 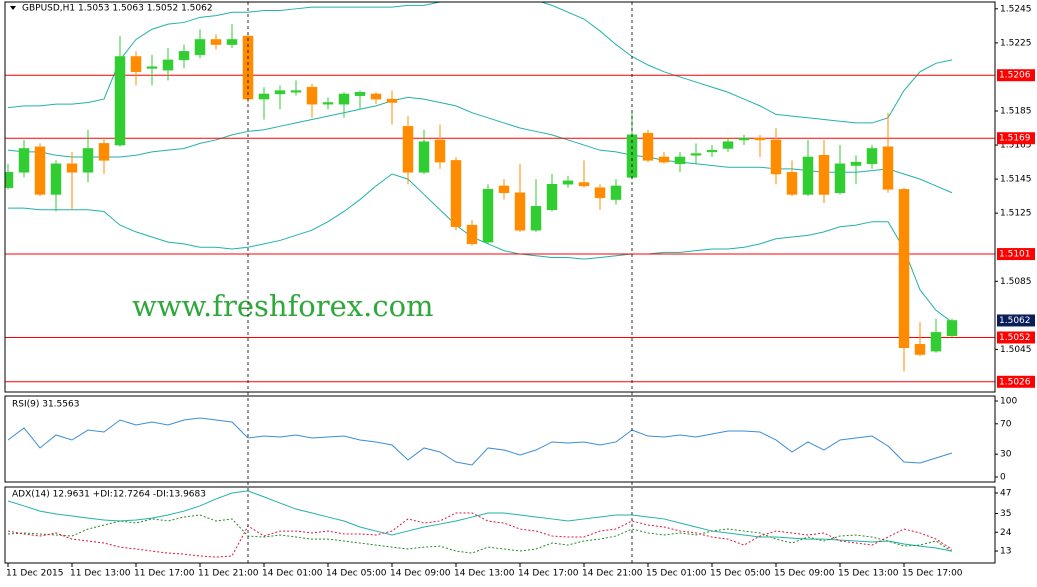 What do you see at coordinates (612, 574) in the screenshot?
I see `x-tick-label: 14 Dec 21:00` at bounding box center [612, 574].